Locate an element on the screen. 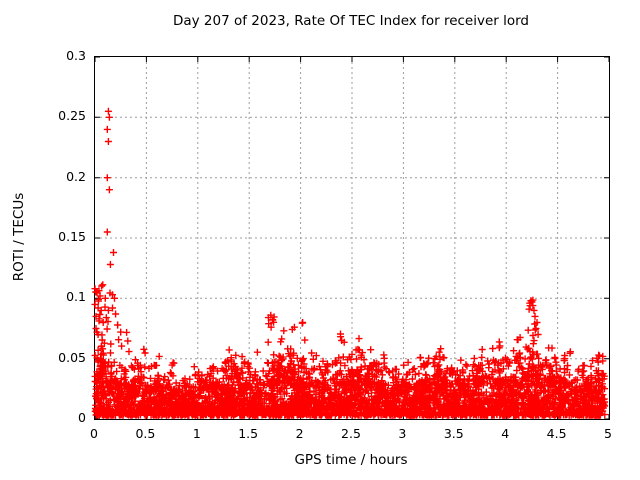 This screenshot has height=480, width=640. x-tick-label: 3 is located at coordinates (402, 433).